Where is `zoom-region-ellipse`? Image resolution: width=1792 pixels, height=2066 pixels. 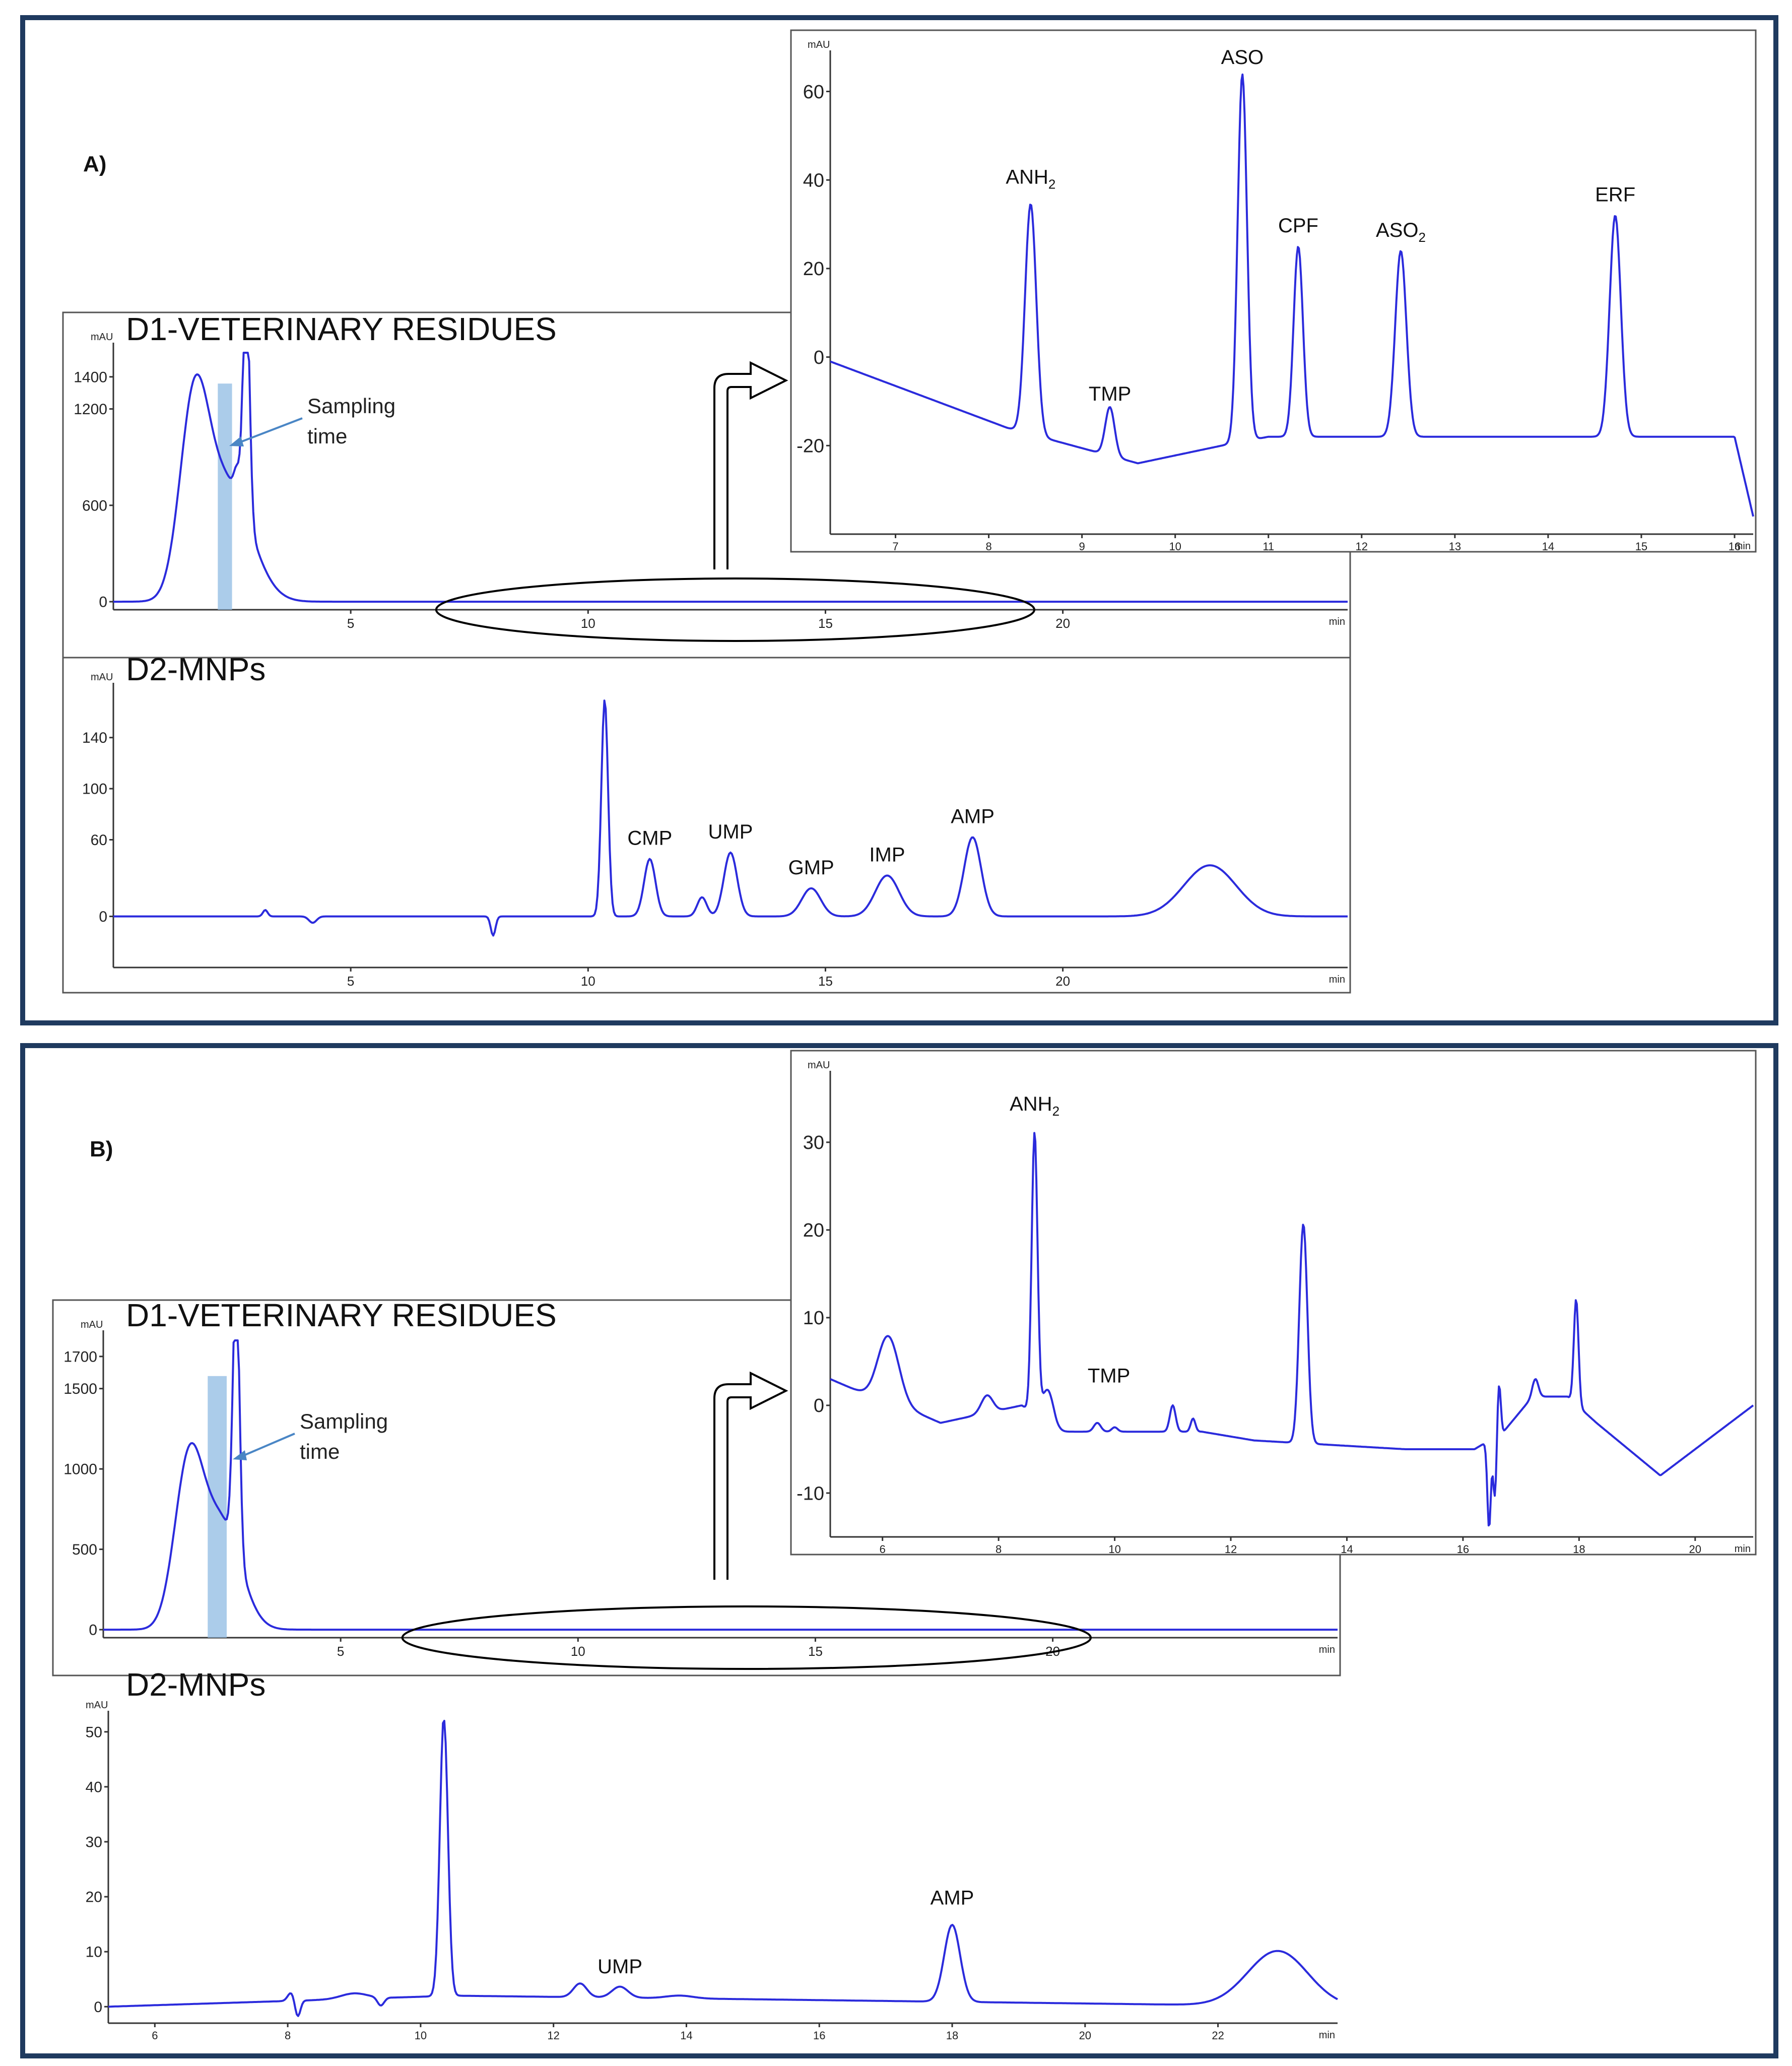
zoom-region-ellipse is located at coordinates (735, 609).